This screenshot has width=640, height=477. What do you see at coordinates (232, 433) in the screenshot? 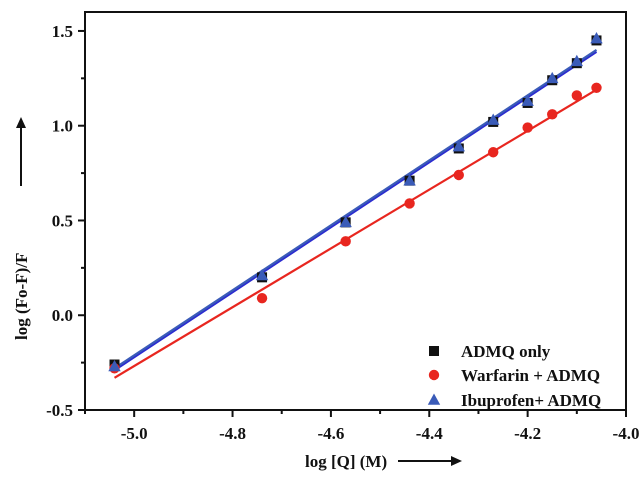
I see `x-tick-label: -4.8` at bounding box center [232, 433].